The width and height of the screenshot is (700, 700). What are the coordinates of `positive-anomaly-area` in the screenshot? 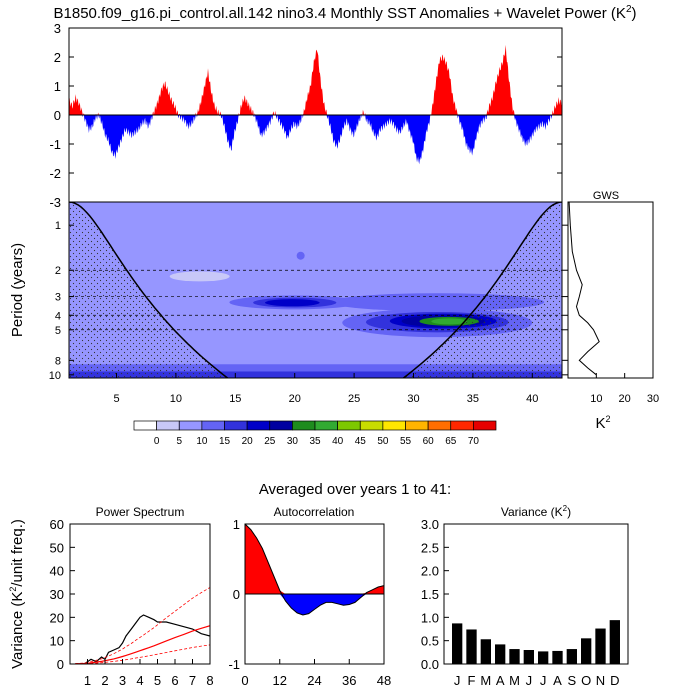 It's located at (315, 79).